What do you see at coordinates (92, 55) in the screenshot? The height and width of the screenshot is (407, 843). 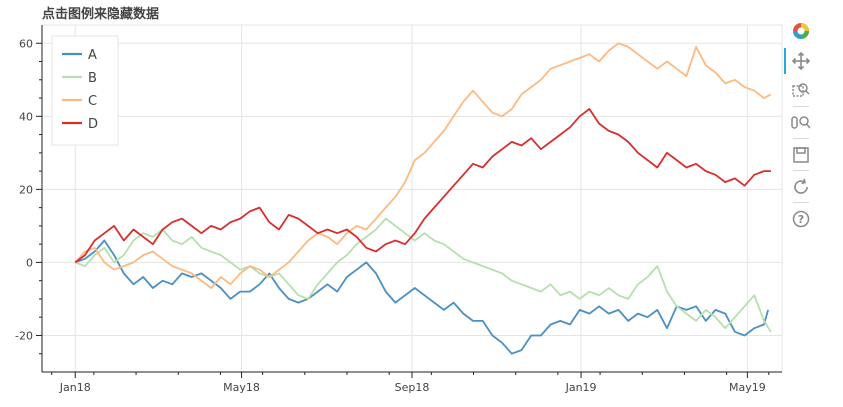 I see `legend-label: A` at bounding box center [92, 55].